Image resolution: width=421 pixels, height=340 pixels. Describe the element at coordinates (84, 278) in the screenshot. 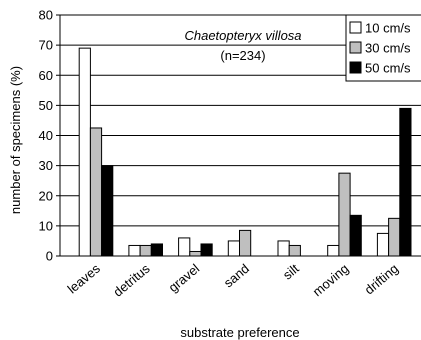

I see `x-category-label-leaves: leaves` at that location.